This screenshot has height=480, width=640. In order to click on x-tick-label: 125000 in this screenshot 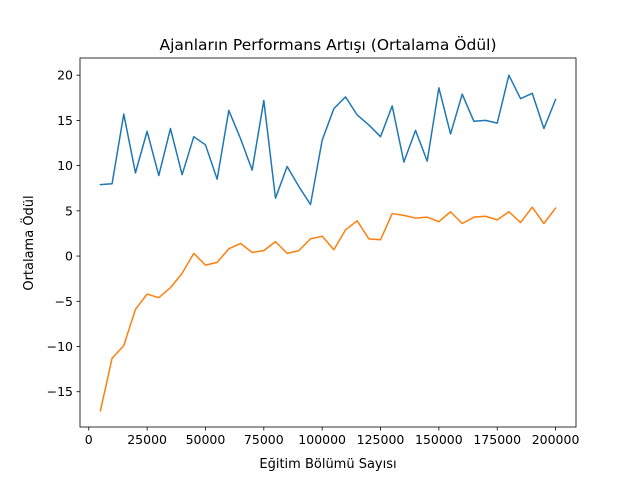, I will do `click(381, 439)`.